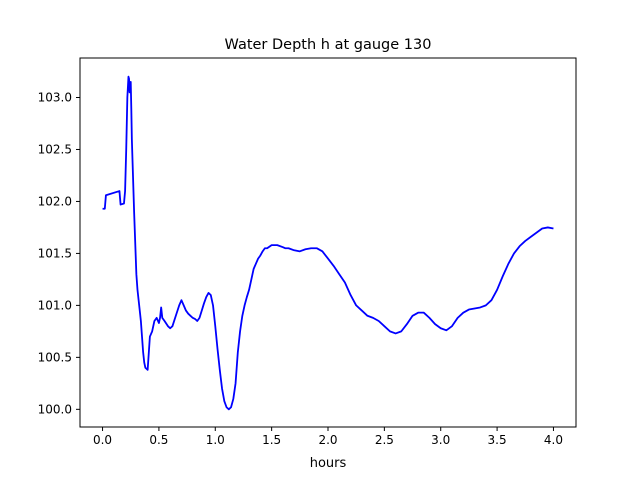 The image size is (640, 485). What do you see at coordinates (215, 440) in the screenshot?
I see `x-tick-label: 1.0` at bounding box center [215, 440].